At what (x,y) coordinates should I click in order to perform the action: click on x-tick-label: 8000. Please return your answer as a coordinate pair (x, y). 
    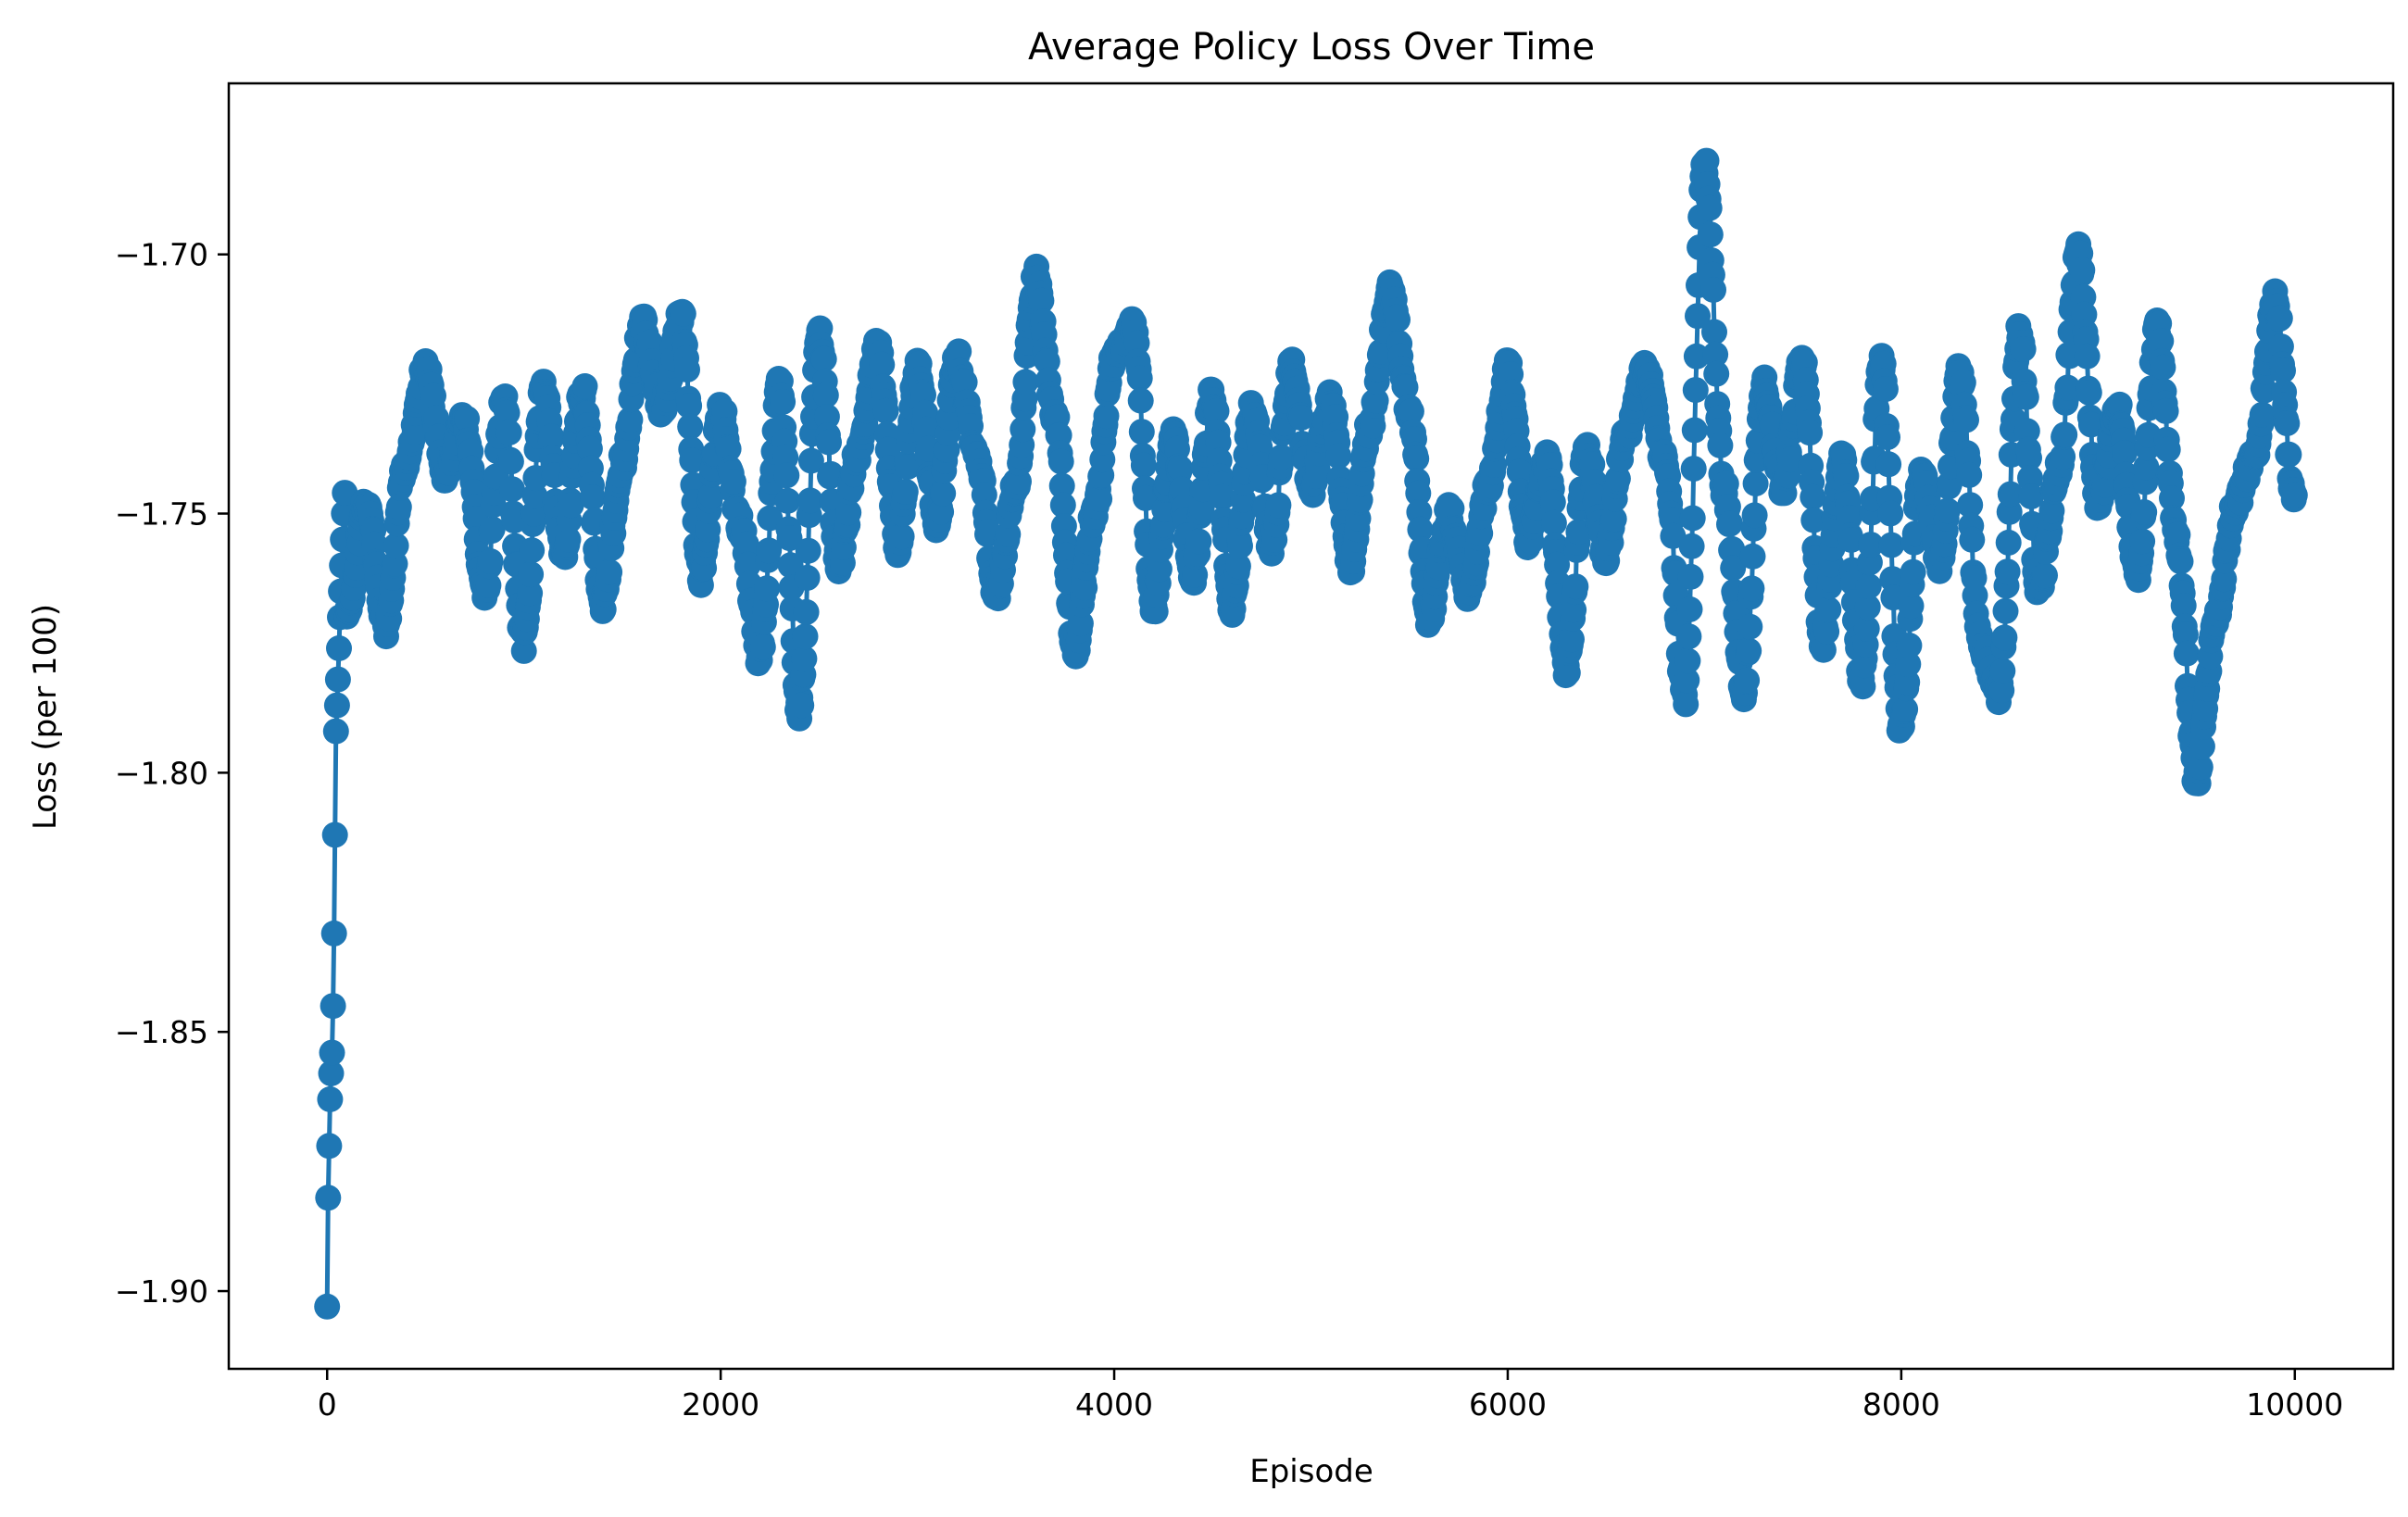
    Looking at the image, I should click on (1901, 1404).